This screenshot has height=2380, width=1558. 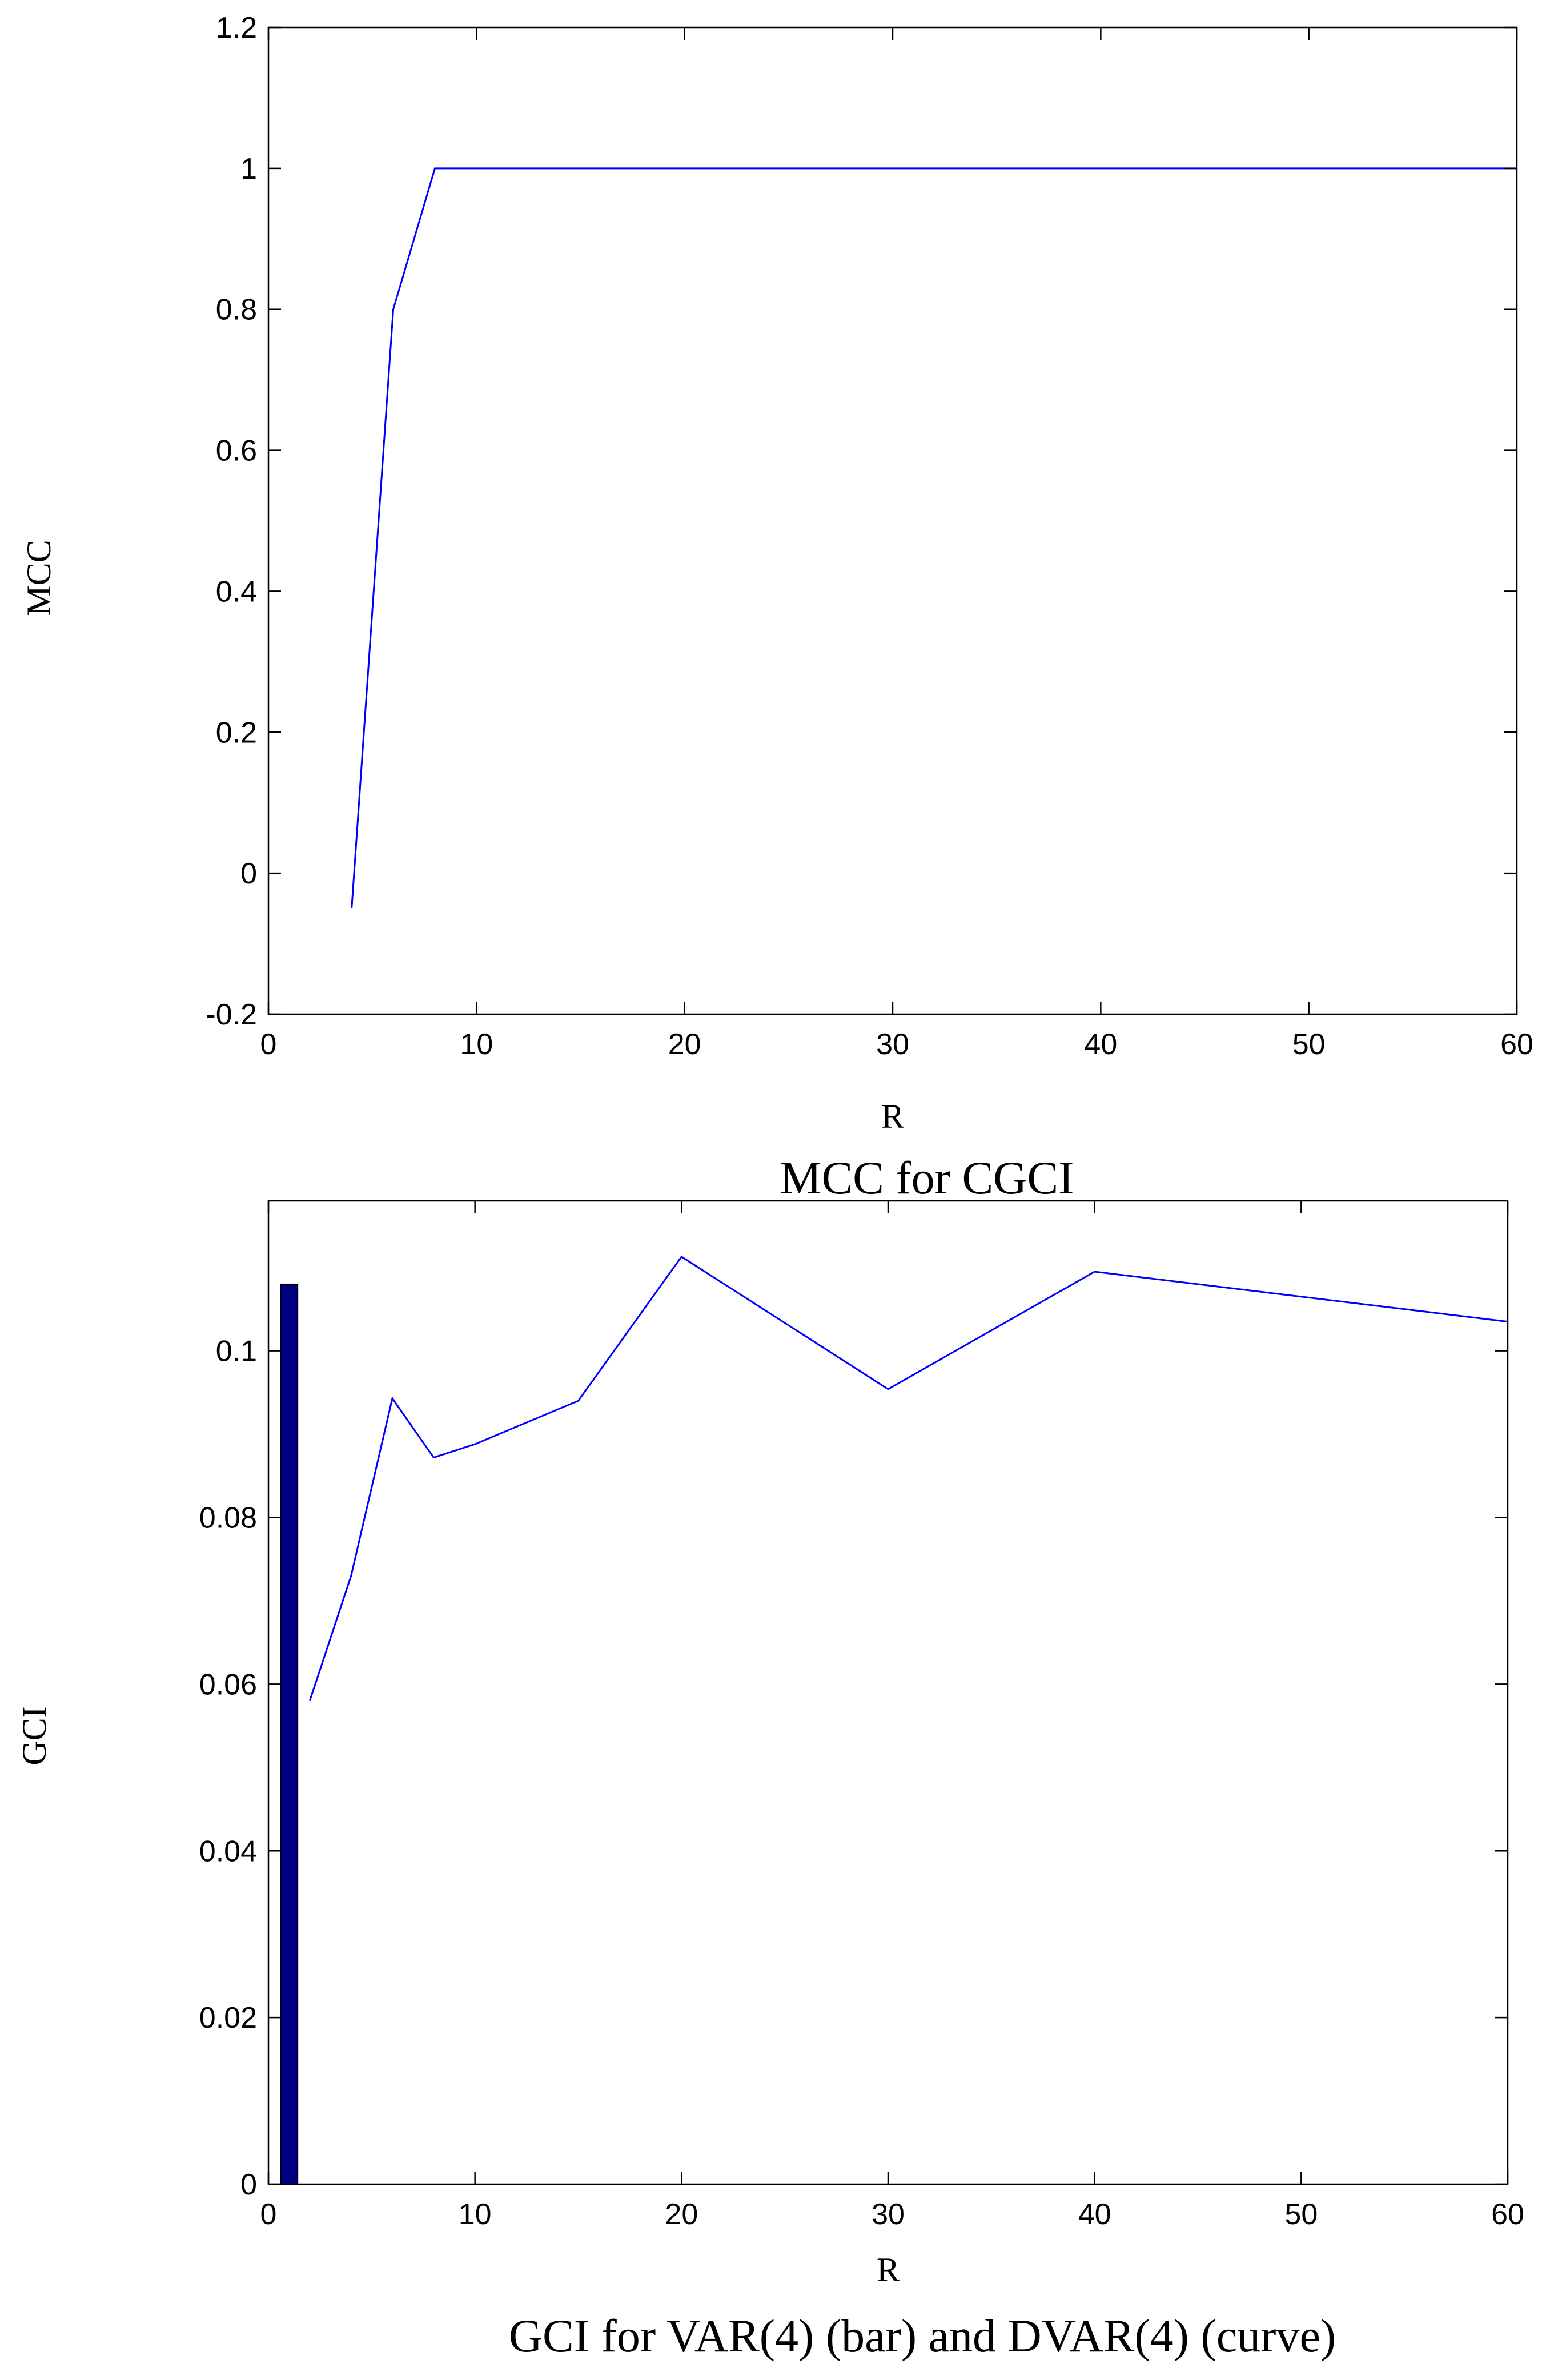 What do you see at coordinates (889, 2214) in the screenshot?
I see `gci-x-tick-label: 30` at bounding box center [889, 2214].